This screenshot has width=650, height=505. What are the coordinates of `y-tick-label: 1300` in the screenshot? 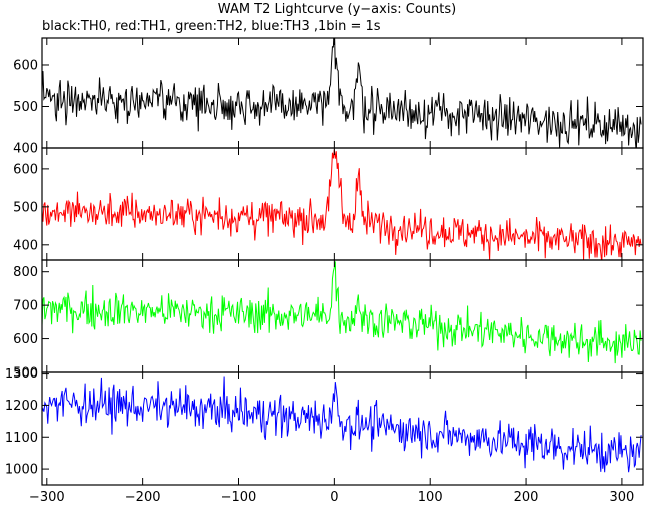 It's located at (21, 374).